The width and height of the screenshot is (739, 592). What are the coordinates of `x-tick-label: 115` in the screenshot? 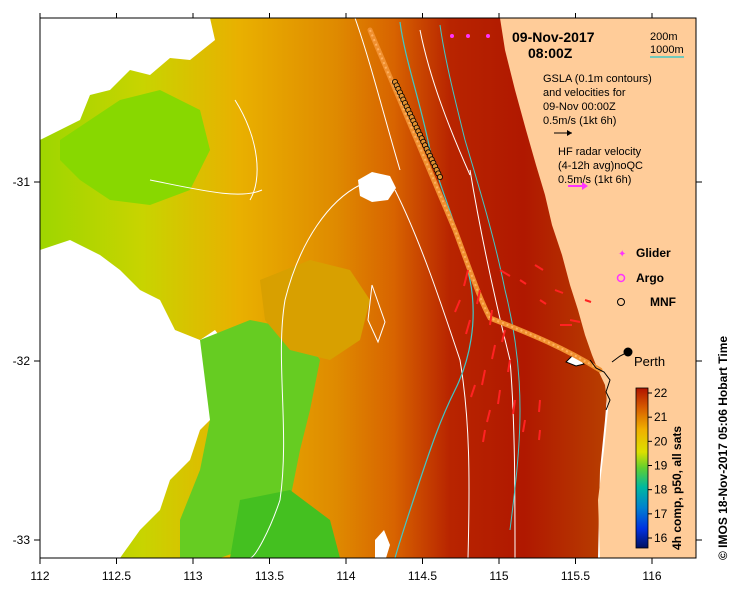 It's located at (498, 576).